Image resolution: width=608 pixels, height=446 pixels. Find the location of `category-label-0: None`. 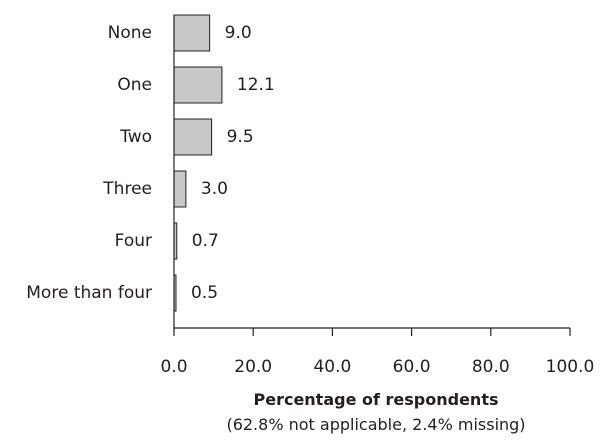

category-label-0: None is located at coordinates (130, 33).